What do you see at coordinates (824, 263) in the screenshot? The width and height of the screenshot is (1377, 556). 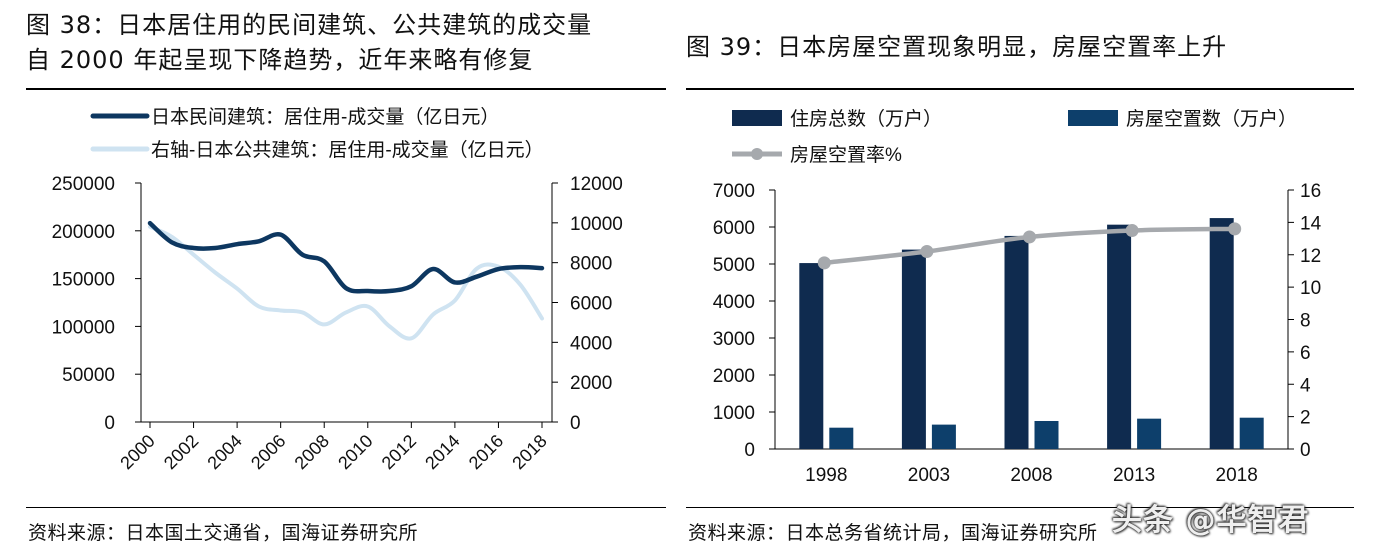 I see `point-vacancy-rate-1998` at bounding box center [824, 263].